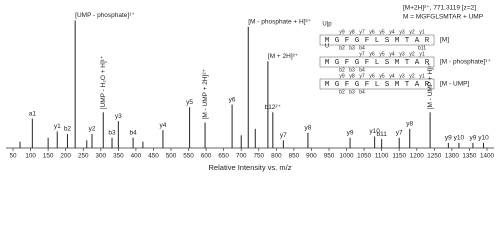  I want to click on x-tick-label: 950, so click(329, 156).